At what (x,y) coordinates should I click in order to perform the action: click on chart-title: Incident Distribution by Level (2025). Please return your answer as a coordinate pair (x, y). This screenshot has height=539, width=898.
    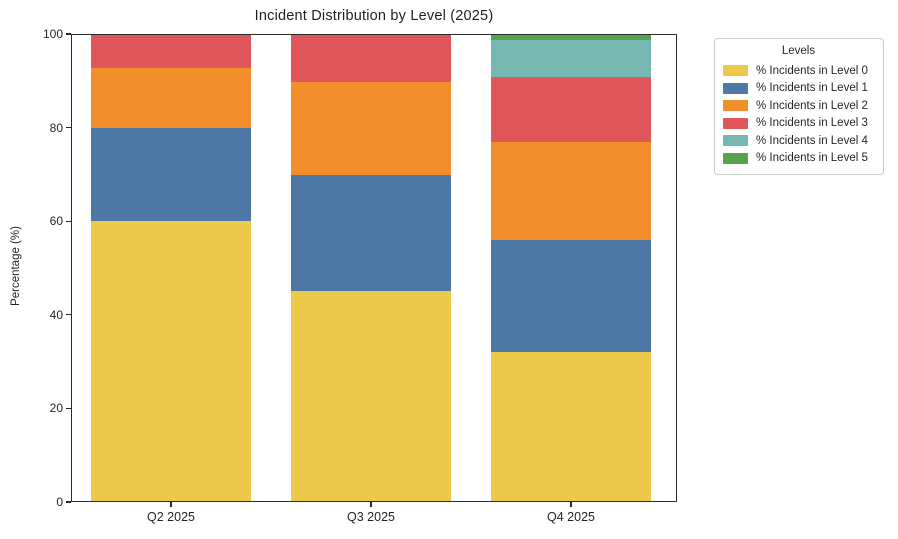
    Looking at the image, I should click on (374, 16).